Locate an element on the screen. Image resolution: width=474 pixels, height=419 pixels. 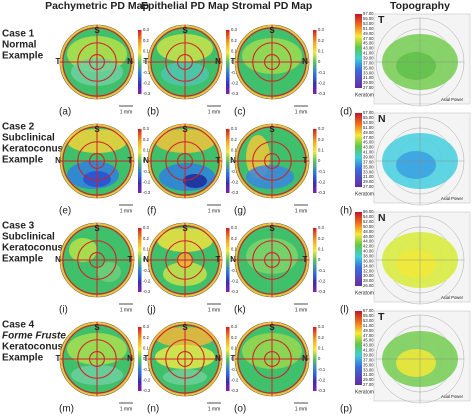
topo-scale-label: 29.00 is located at coordinates (368, 379).